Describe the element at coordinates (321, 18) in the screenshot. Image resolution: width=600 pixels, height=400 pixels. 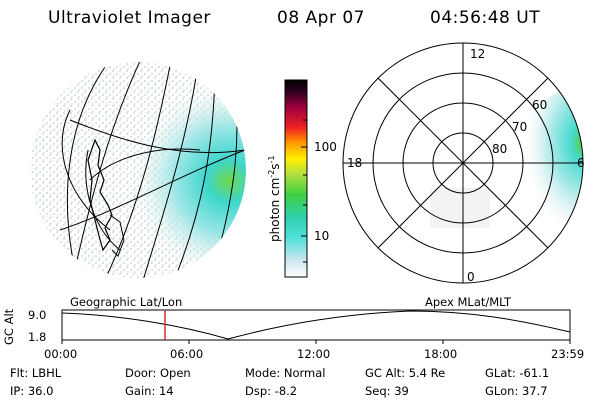
I see `date-label: 08 Apr 07` at that location.